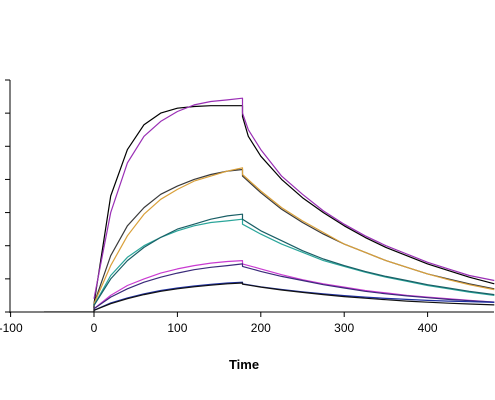 The width and height of the screenshot is (495, 400). What do you see at coordinates (244, 364) in the screenshot?
I see `x-axis-title: Time` at bounding box center [244, 364].